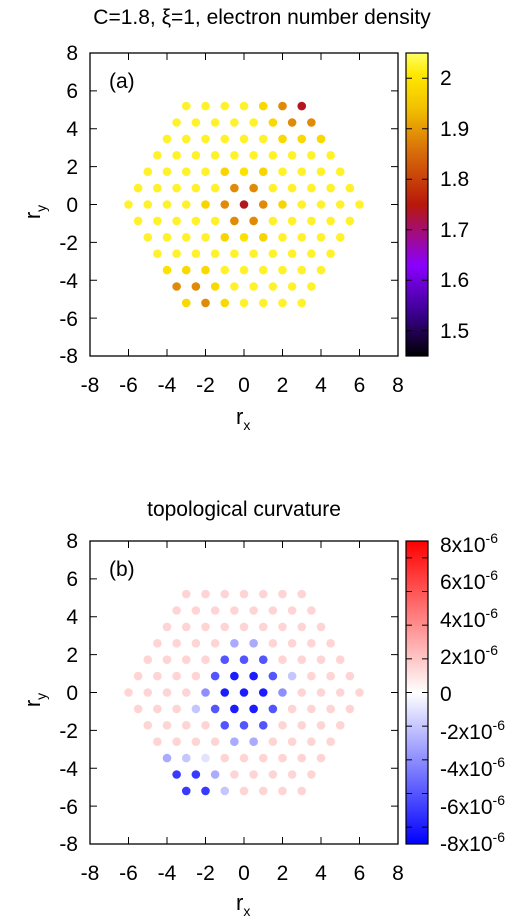  I want to click on panel-a-x-axis-label: rx, so click(243, 418).